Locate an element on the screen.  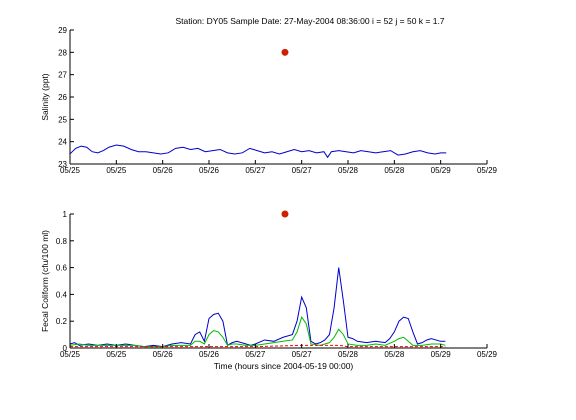
y-tick-label: 0.4 is located at coordinates (62, 294).